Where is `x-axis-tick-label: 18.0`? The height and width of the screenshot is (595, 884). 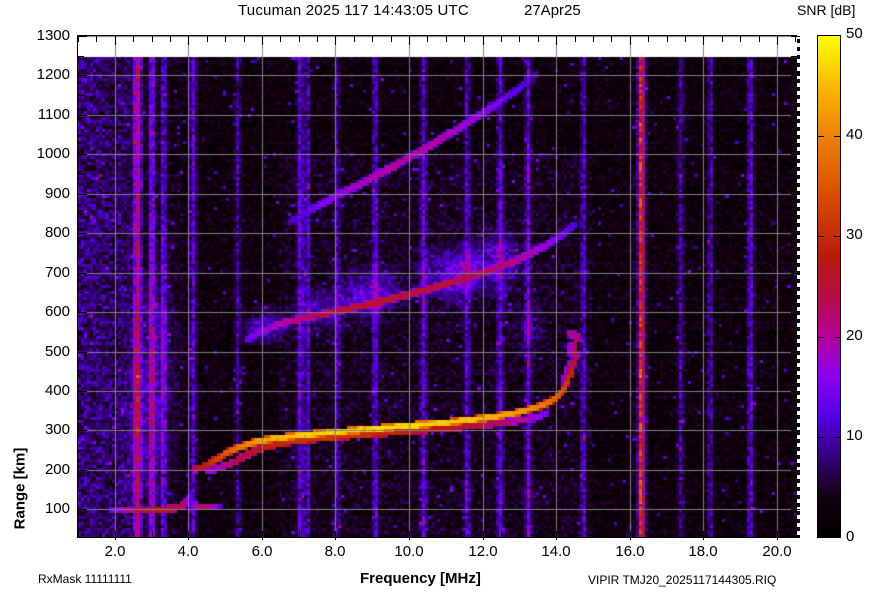 x-axis-tick-label: 18.0 is located at coordinates (703, 551).